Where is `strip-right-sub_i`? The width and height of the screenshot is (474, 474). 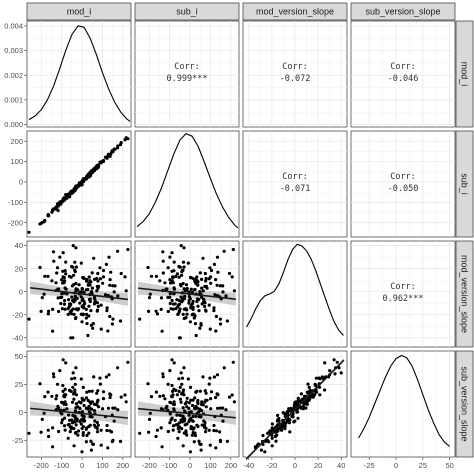 strip-right-sub_i is located at coordinates (464, 184).